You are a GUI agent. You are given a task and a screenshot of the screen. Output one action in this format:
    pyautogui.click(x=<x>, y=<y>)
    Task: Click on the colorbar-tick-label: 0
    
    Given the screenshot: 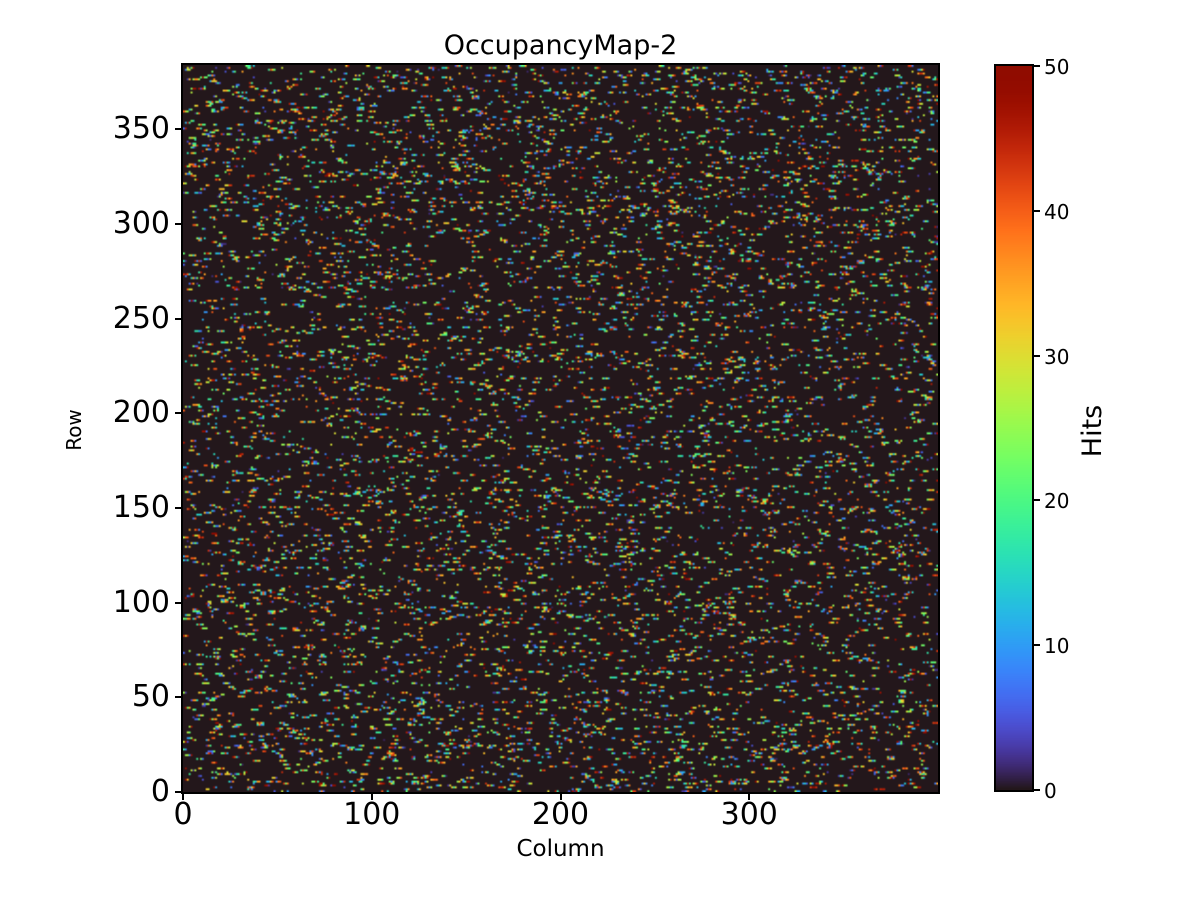 What is the action you would take?
    pyautogui.click(x=1050, y=791)
    